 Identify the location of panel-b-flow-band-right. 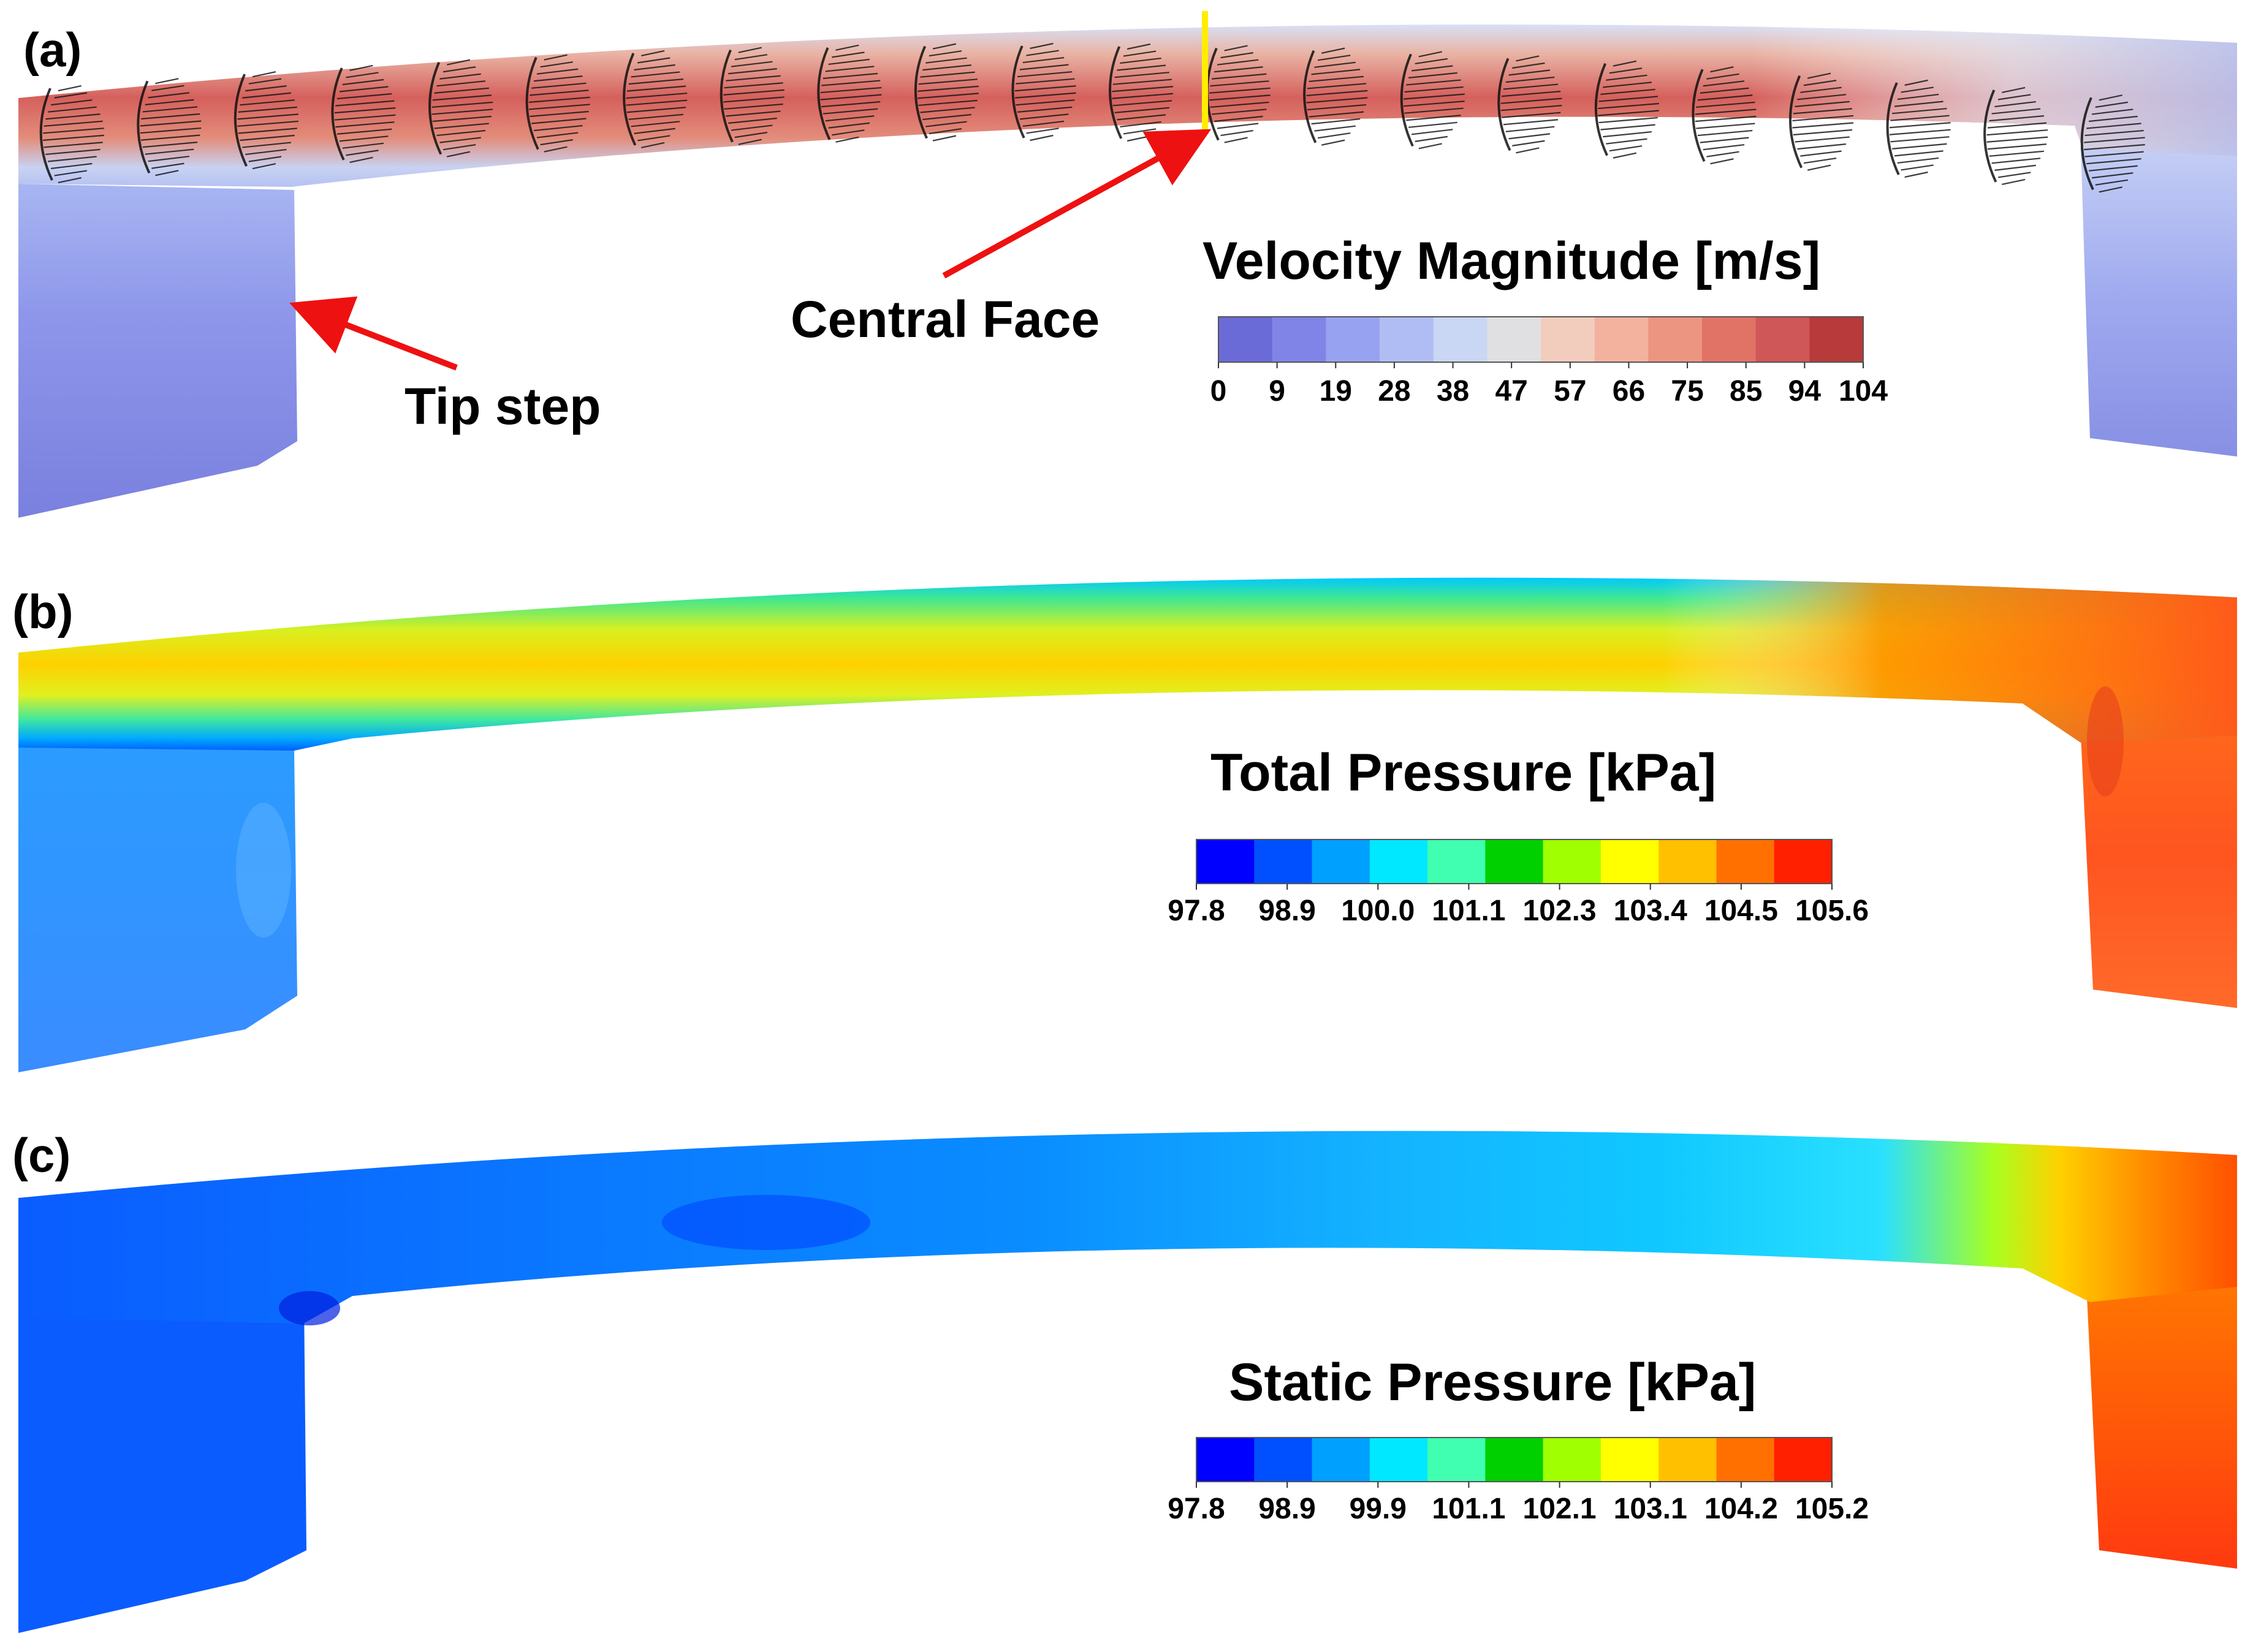
(1127, 664).